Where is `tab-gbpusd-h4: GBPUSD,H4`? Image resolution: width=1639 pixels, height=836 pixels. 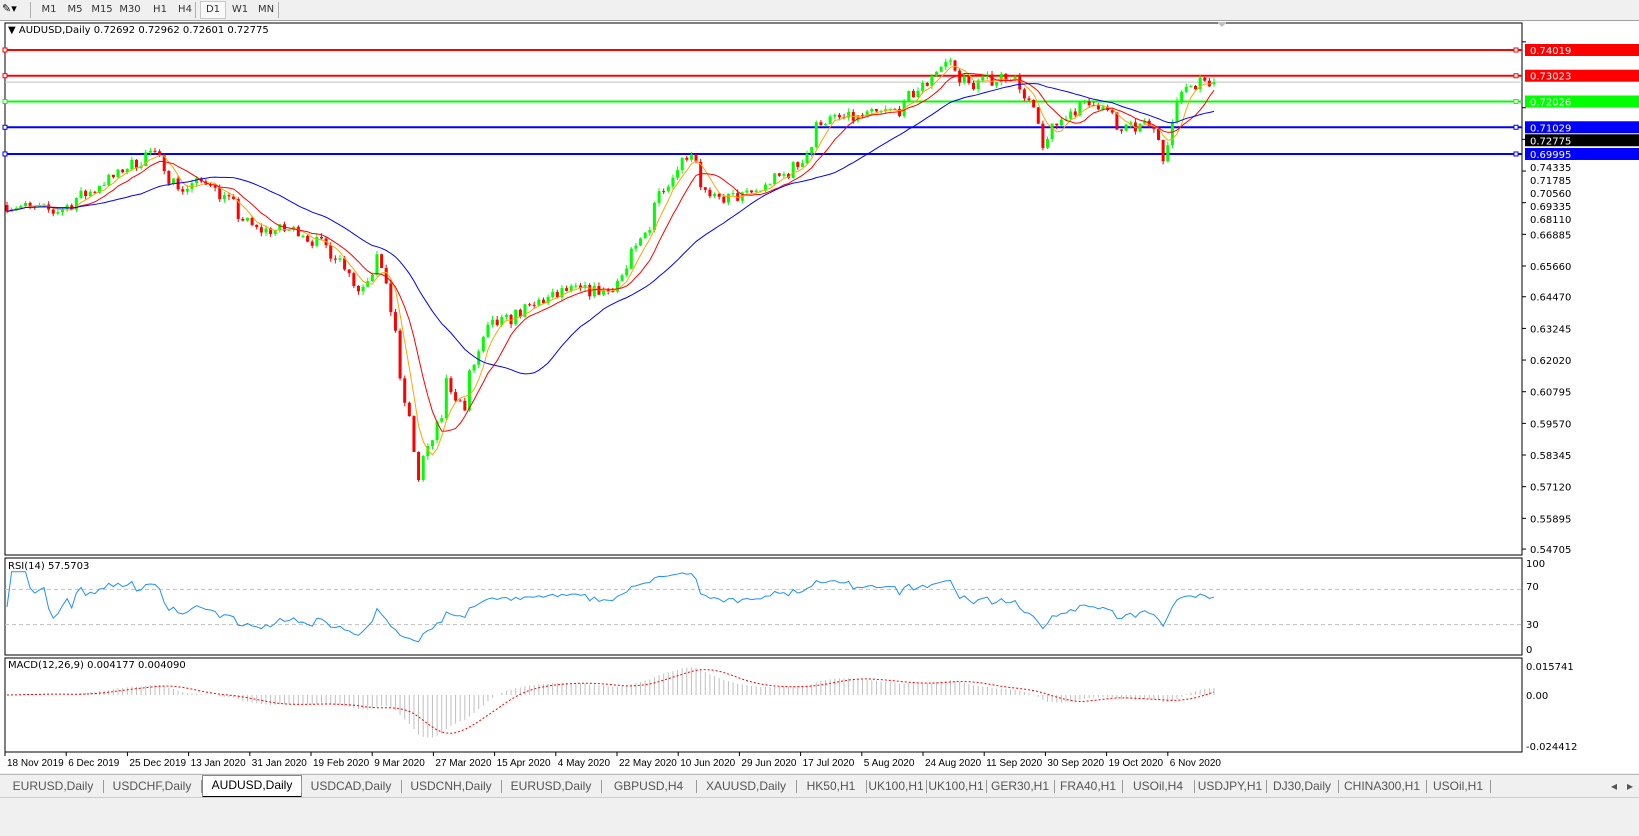 tab-gbpusd-h4: GBPUSD,H4 is located at coordinates (648, 786).